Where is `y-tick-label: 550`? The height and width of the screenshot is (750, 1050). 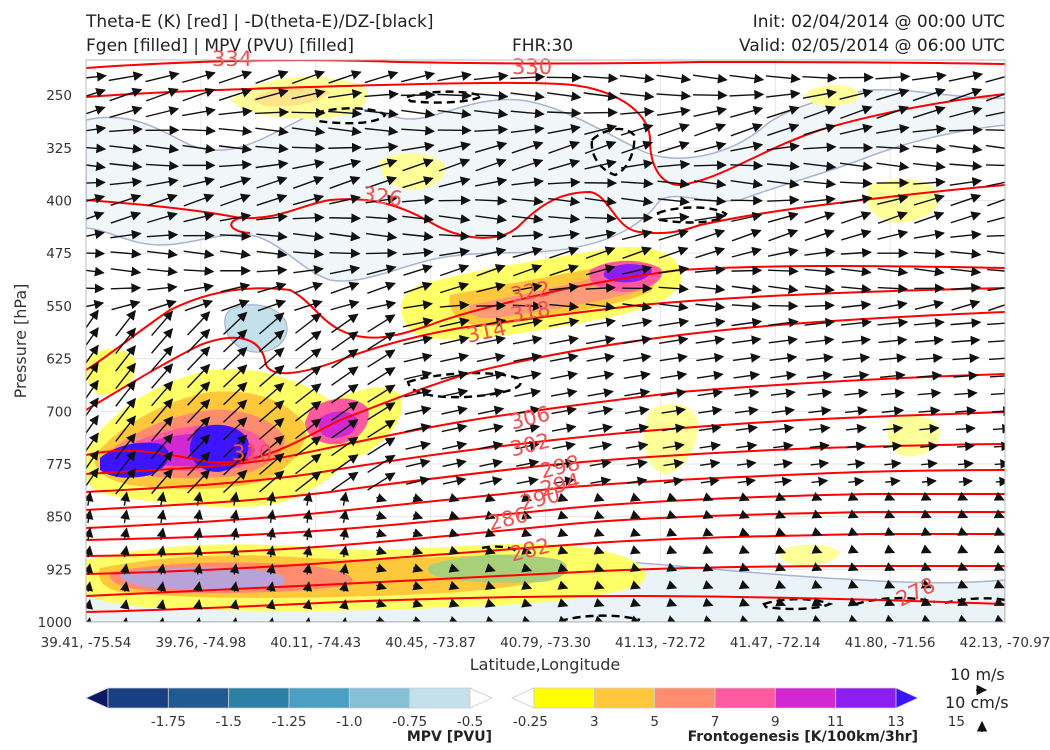 y-tick-label: 550 is located at coordinates (59, 307).